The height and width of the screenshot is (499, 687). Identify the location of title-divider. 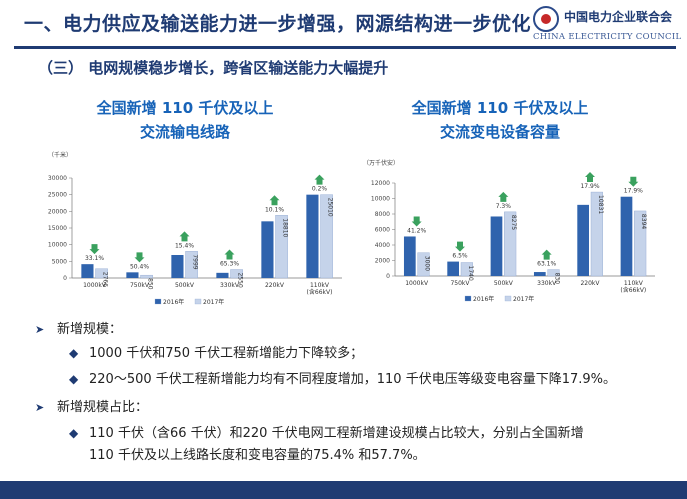
(345, 47).